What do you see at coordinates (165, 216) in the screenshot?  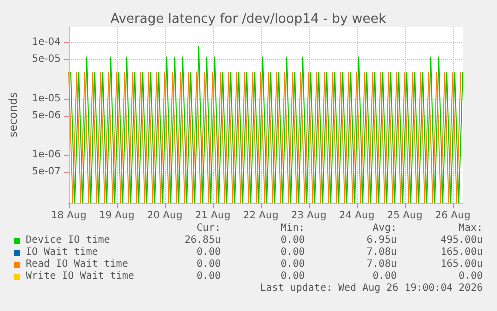 I see `x-tick-label: 20 Aug` at bounding box center [165, 216].